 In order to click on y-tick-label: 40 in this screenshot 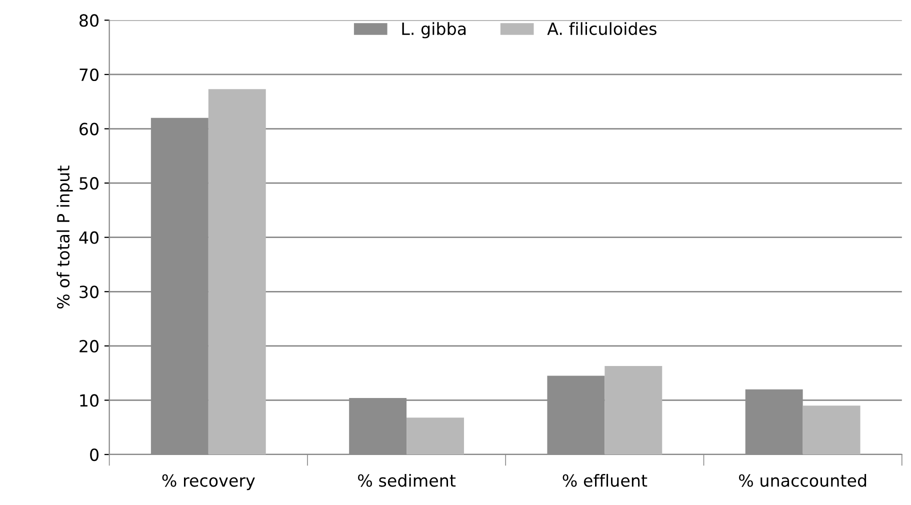, I will do `click(88, 237)`.